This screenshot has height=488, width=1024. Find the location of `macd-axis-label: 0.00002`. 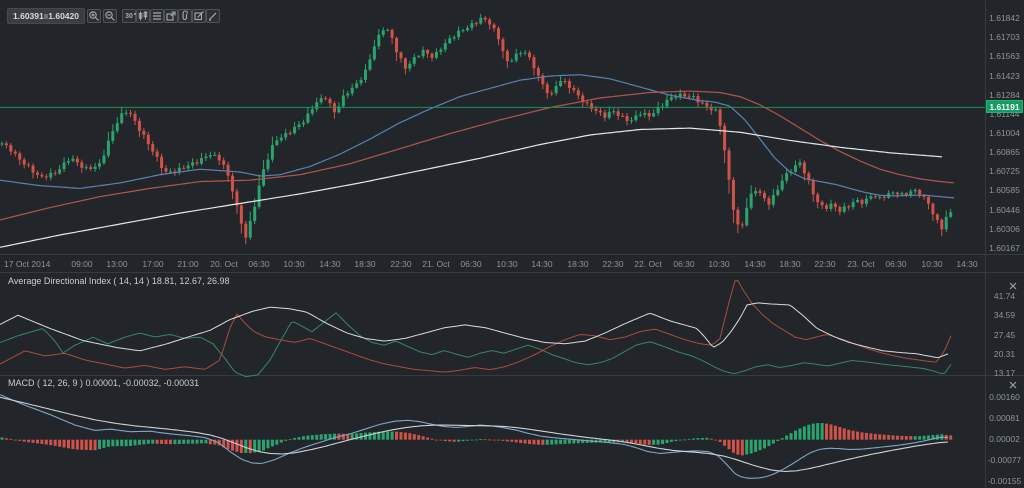

macd-axis-label: 0.00002 is located at coordinates (1004, 439).